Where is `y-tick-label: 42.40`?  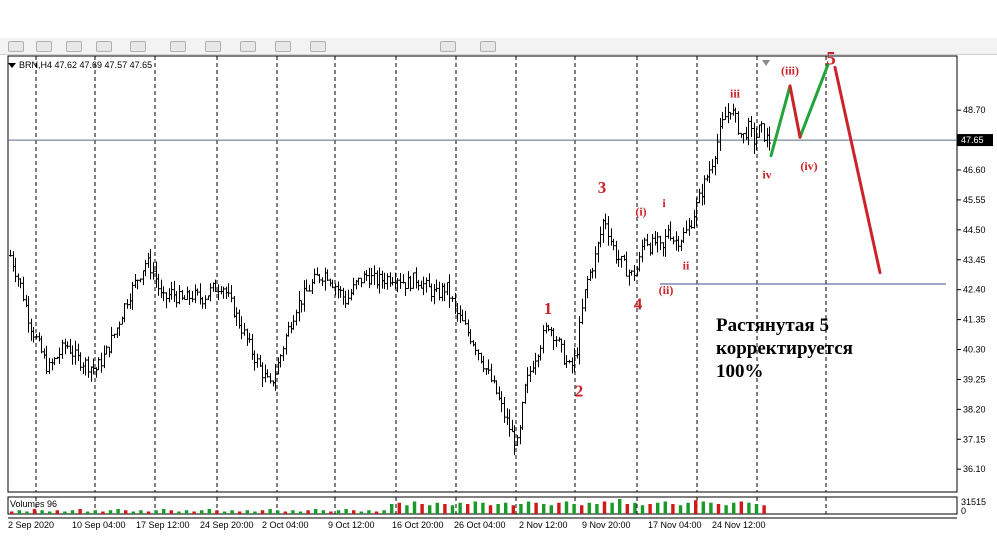
y-tick-label: 42.40 is located at coordinates (974, 290).